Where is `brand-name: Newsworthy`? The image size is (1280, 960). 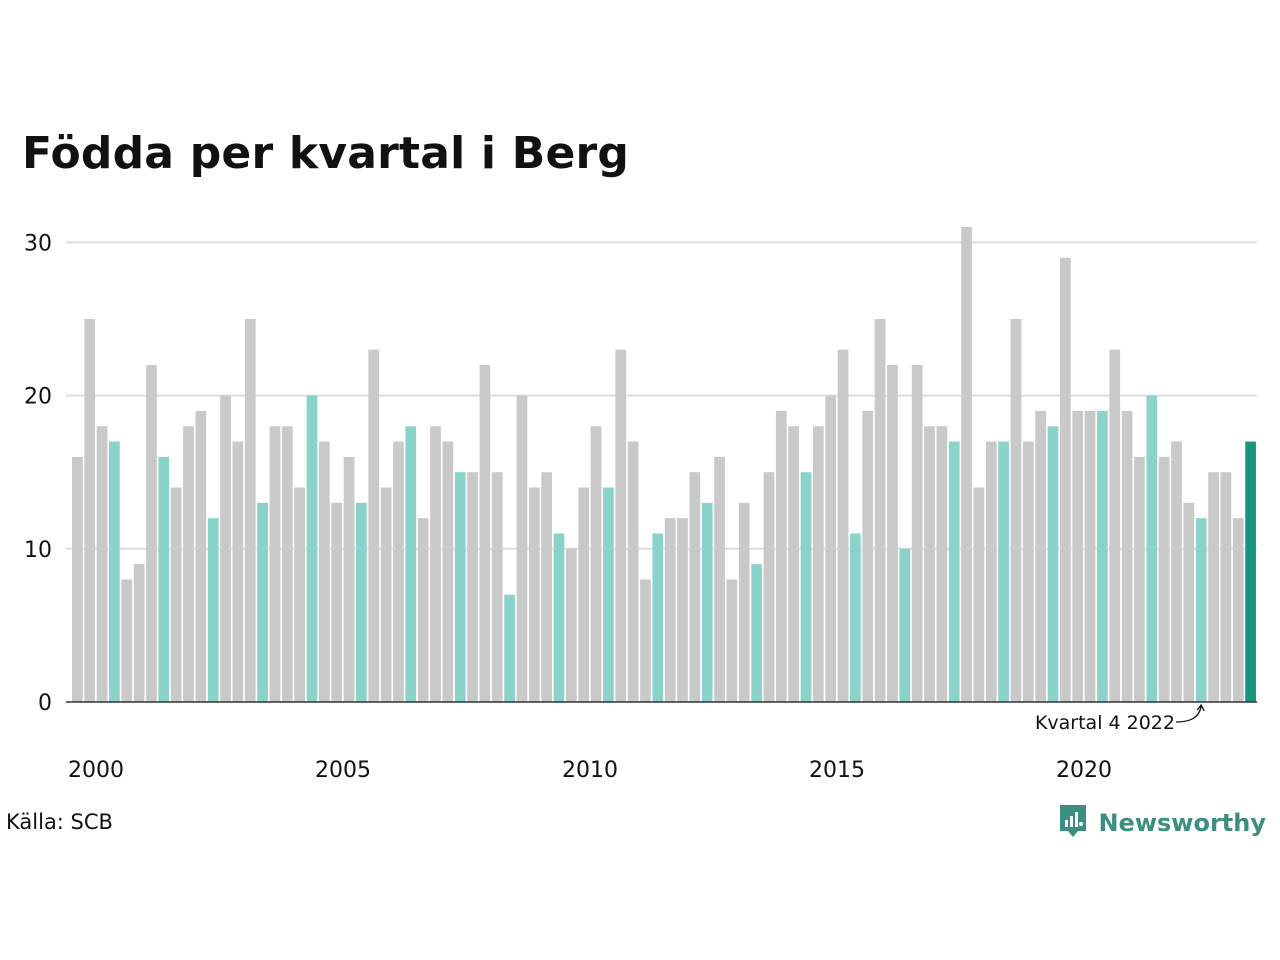 brand-name: Newsworthy is located at coordinates (1182, 823).